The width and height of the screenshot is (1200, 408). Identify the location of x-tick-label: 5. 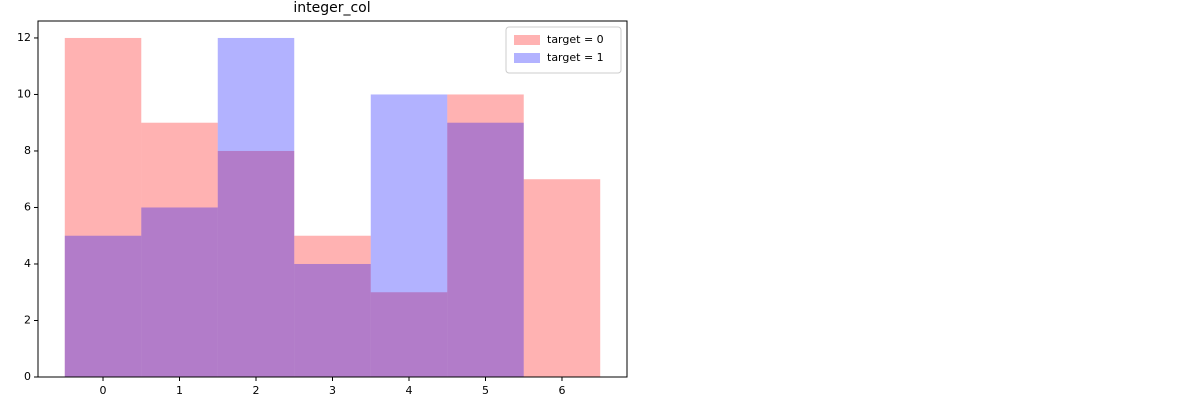
(485, 390).